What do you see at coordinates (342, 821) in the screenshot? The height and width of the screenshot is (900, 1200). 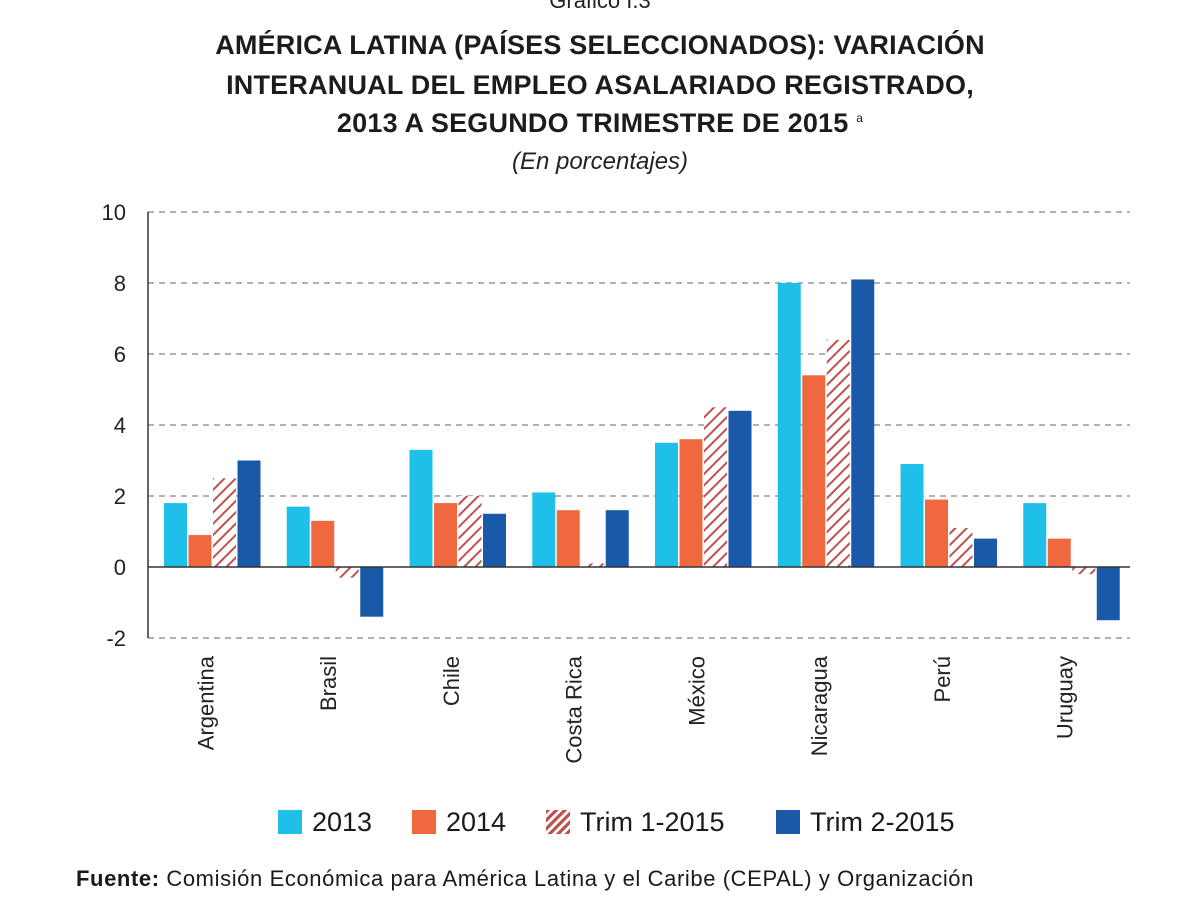 I see `legend-label-2013: 2013` at bounding box center [342, 821].